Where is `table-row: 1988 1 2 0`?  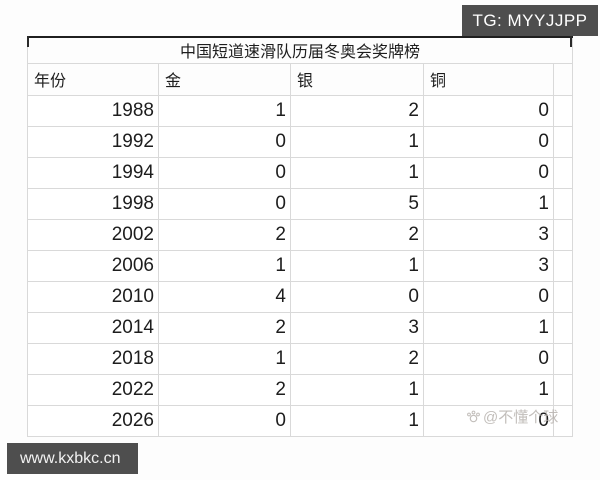 table-row: 1988 1 2 0 is located at coordinates (300, 110).